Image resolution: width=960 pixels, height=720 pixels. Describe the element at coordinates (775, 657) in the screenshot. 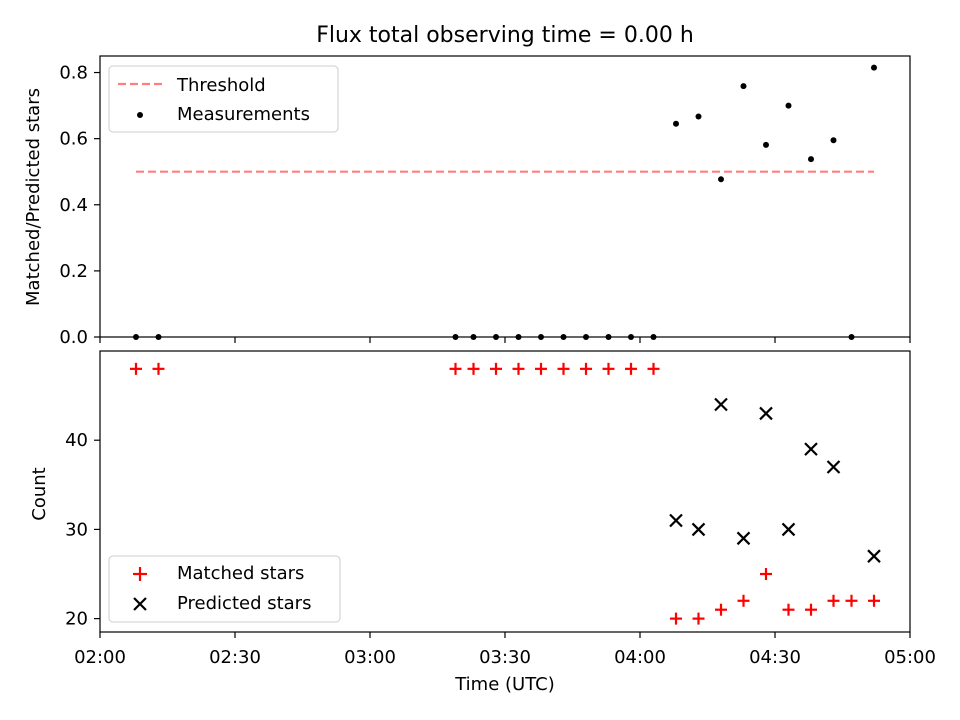

I see `count-x-tick-label: 04:30` at that location.